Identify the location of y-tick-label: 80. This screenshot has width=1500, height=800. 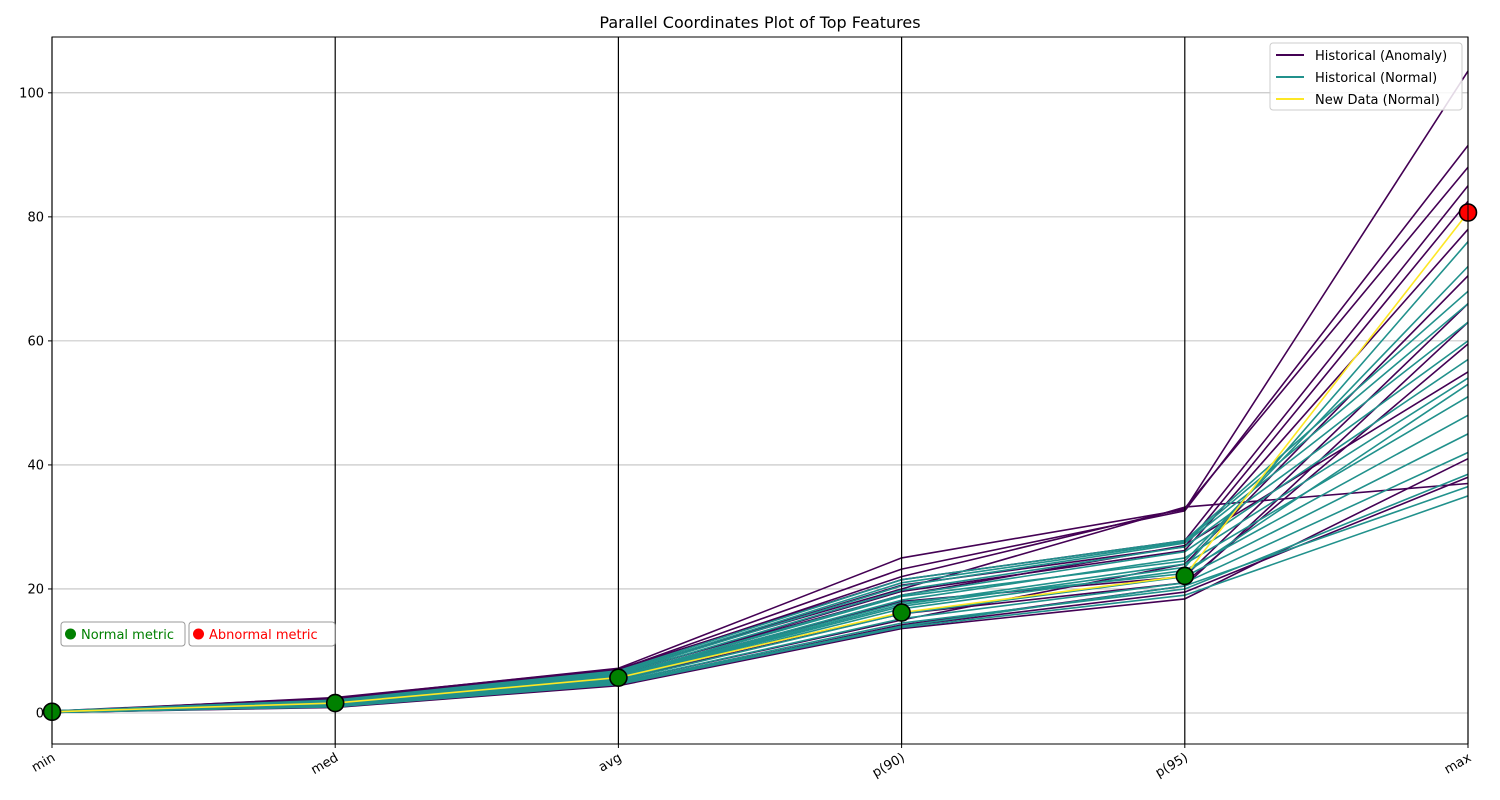
(35, 217).